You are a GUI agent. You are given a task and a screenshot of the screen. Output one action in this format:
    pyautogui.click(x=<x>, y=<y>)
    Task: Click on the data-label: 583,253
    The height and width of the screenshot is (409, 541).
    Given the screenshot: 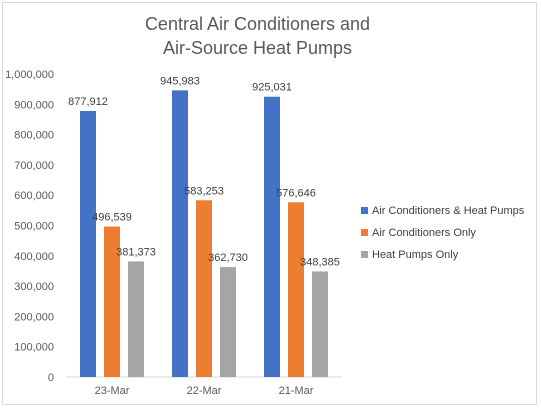 What is the action you would take?
    pyautogui.click(x=204, y=191)
    